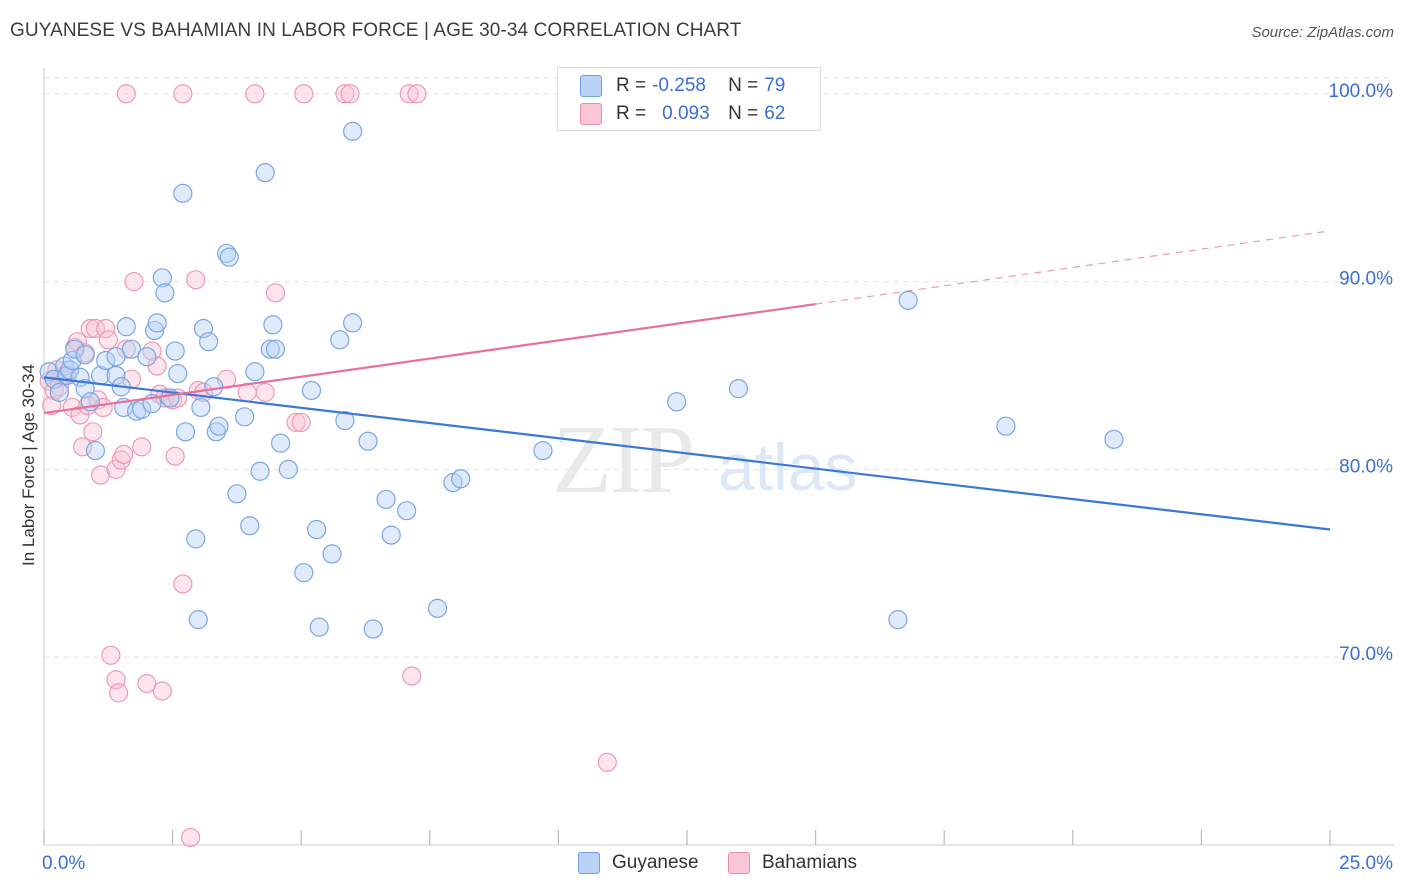 The width and height of the screenshot is (1406, 892). What do you see at coordinates (775, 85) in the screenshot?
I see `legend-n-value: 79` at bounding box center [775, 85].